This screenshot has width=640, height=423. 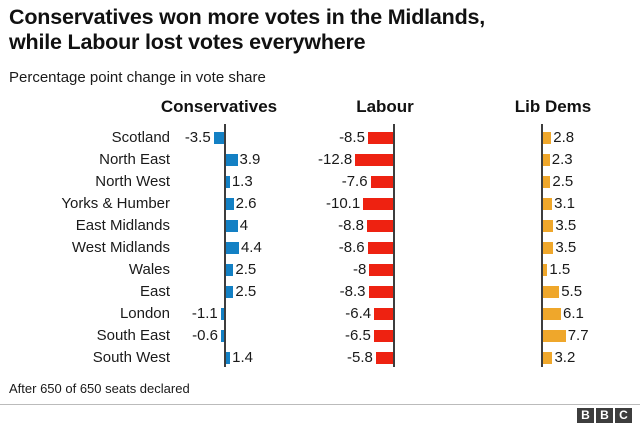 I want to click on bar-value-conservatives: -0.6, so click(x=205, y=335).